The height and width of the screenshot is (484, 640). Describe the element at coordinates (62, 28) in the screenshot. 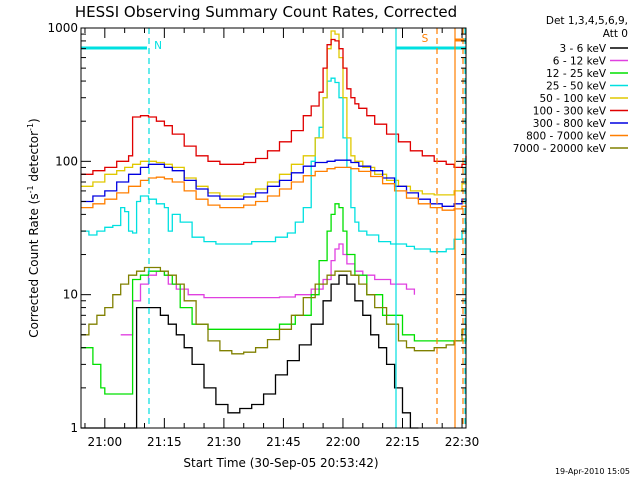

I see `y-tick-label: 1000` at that location.